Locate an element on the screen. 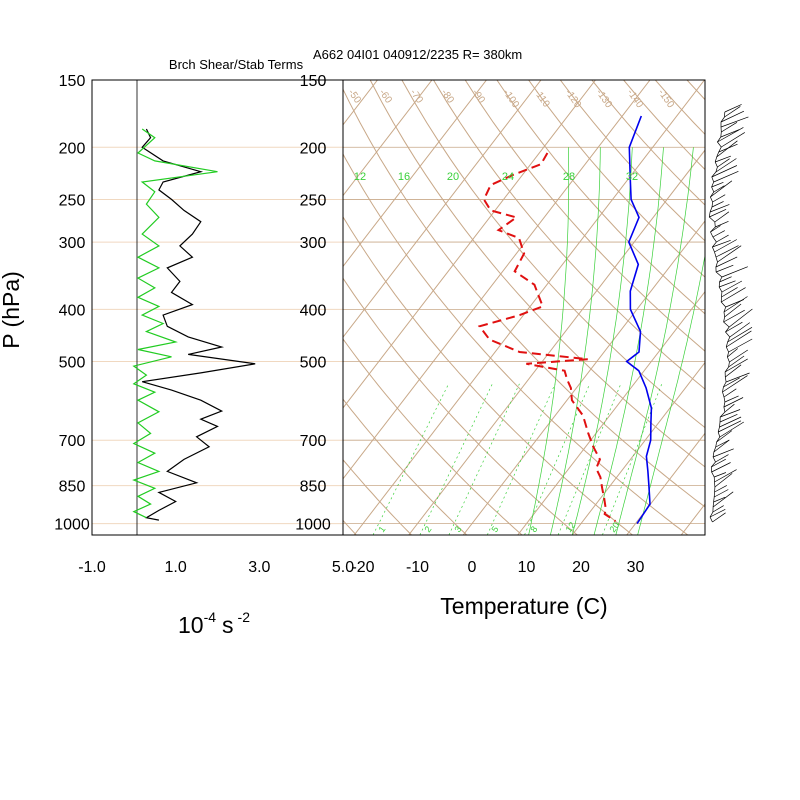 The width and height of the screenshot is (800, 800). skew-t-y-tick-labels: 150 200 250 300 400 500 700 850 1000 is located at coordinates (313, 303).